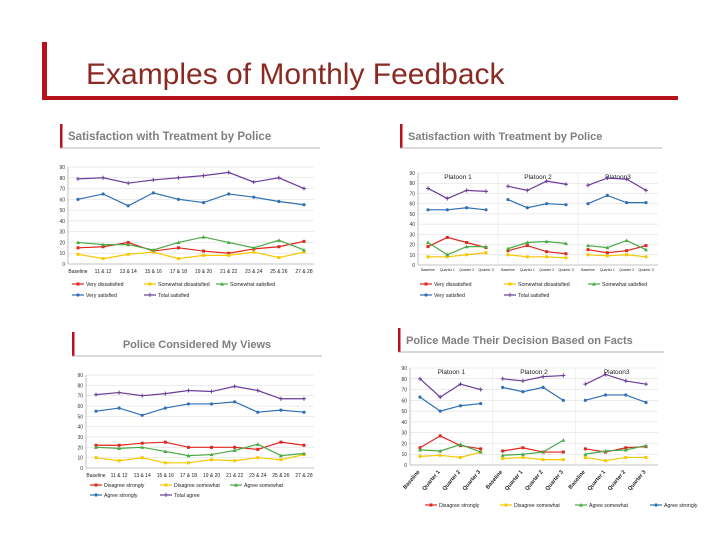  Describe the element at coordinates (618, 177) in the screenshot. I see `group-label-platoon3: Platoon3` at that location.